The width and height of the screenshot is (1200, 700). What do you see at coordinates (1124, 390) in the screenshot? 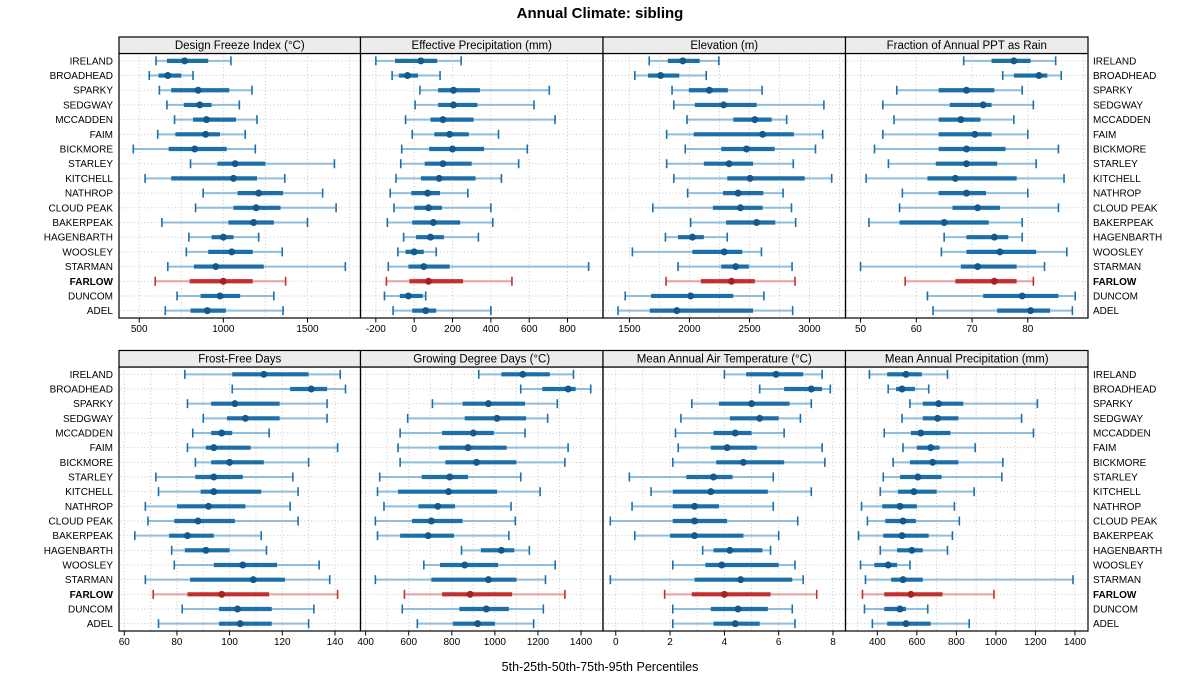
I see `station-label-right: BROADHEAD` at bounding box center [1124, 390].